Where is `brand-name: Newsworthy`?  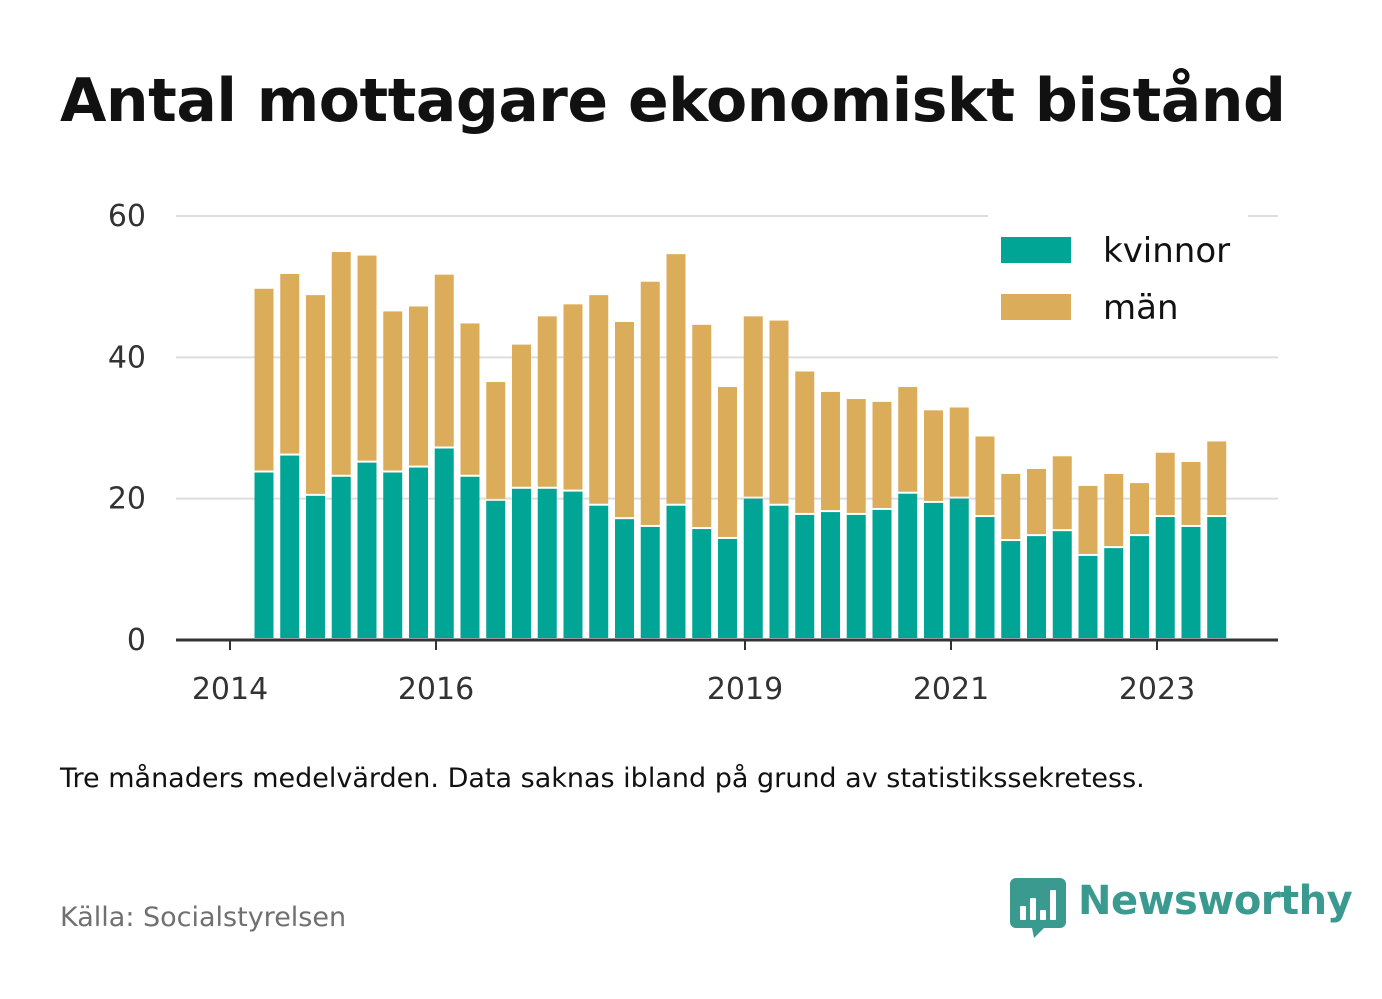
brand-name: Newsworthy is located at coordinates (1215, 901).